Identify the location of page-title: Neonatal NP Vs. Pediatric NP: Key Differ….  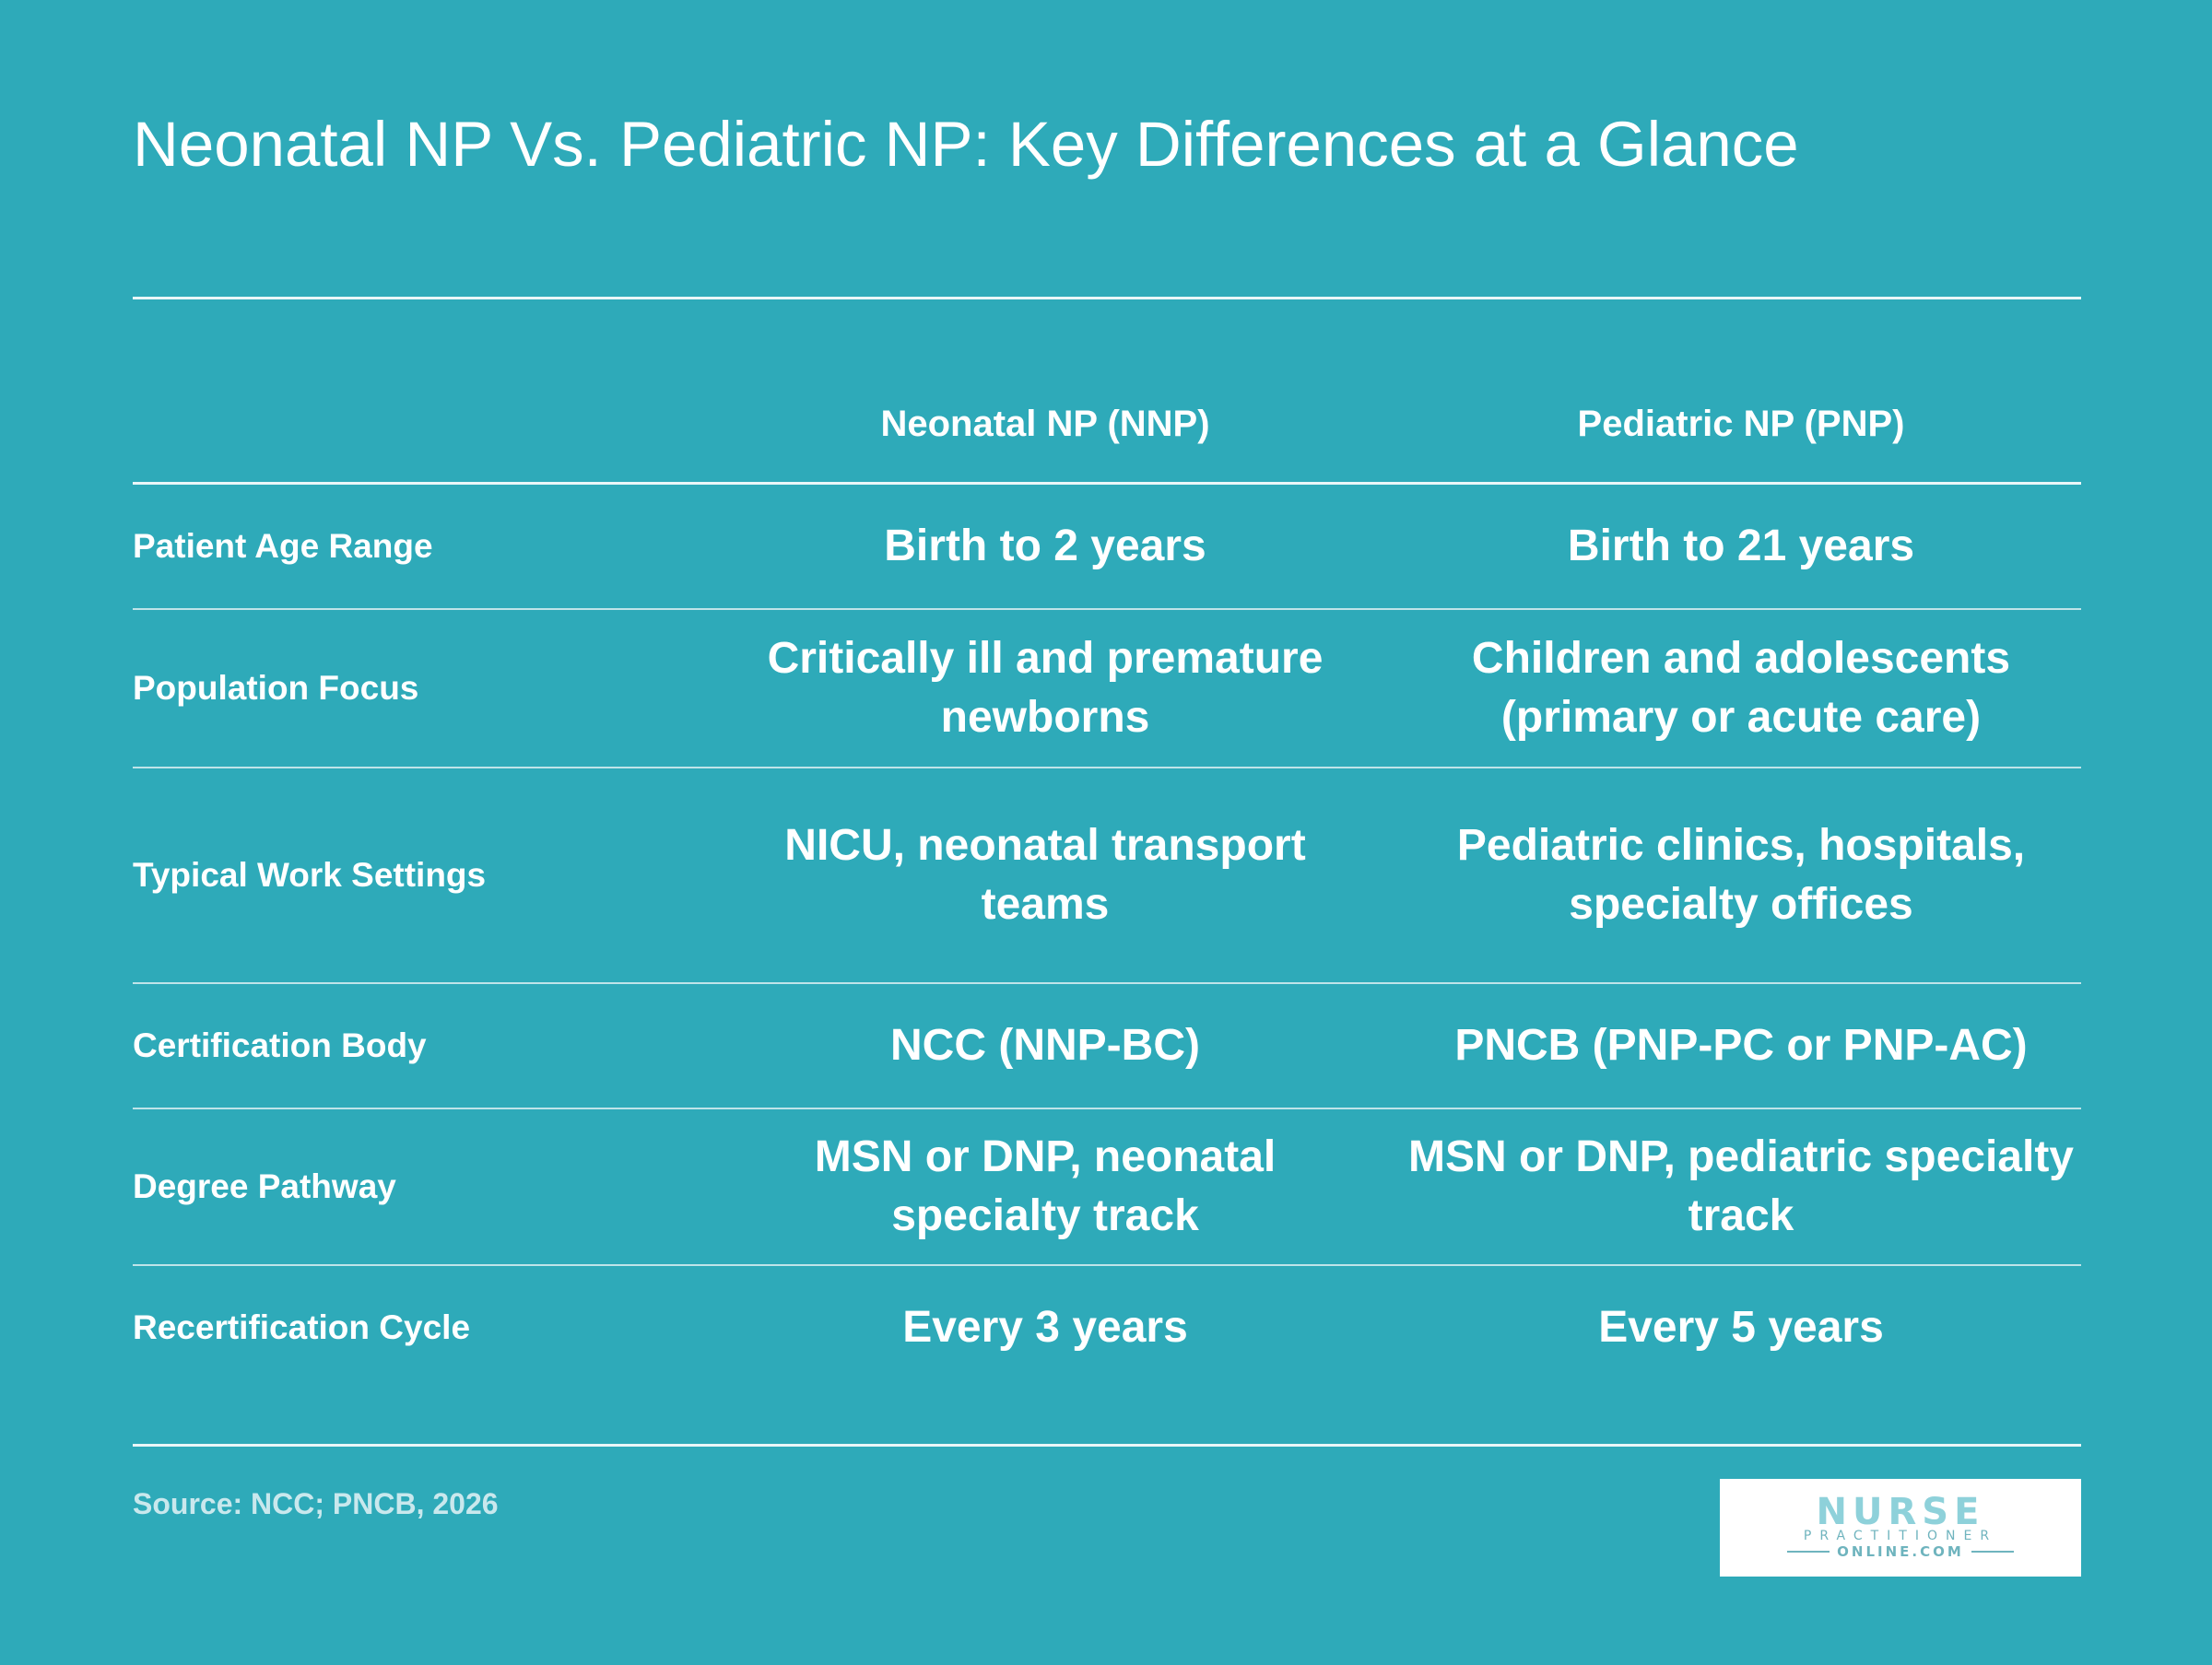
(966, 144).